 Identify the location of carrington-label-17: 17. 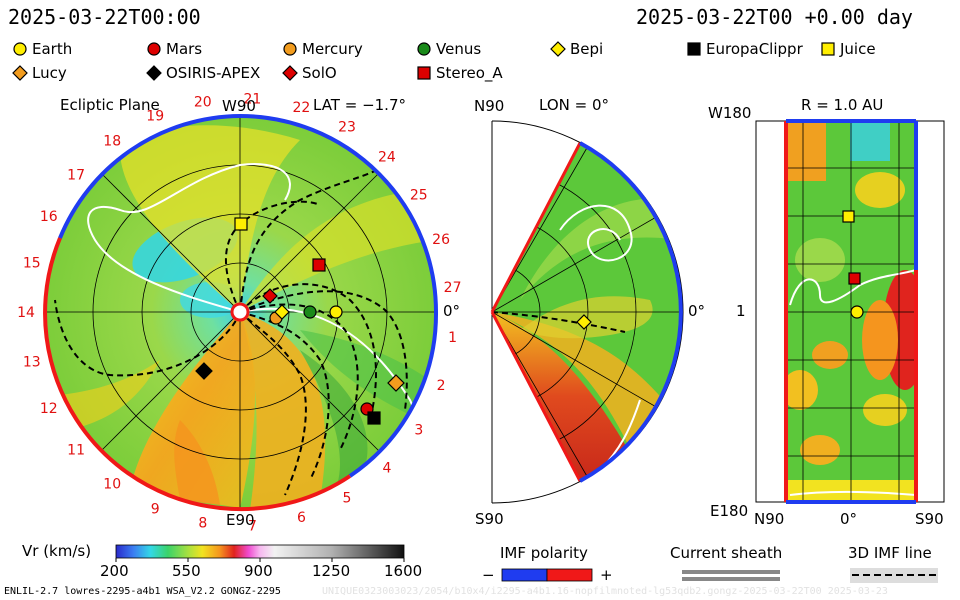
(76, 175).